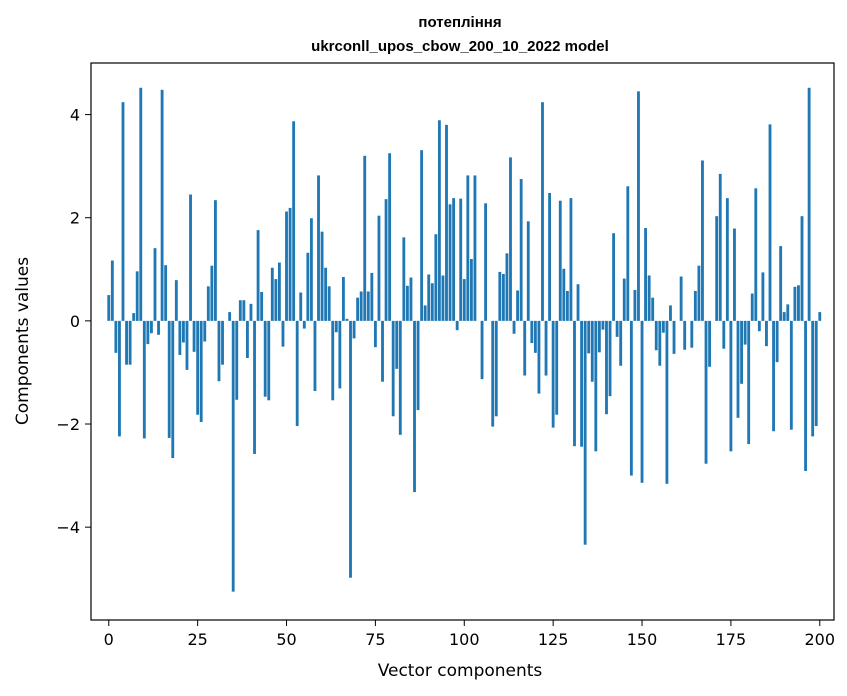 The height and width of the screenshot is (696, 847). What do you see at coordinates (197, 639) in the screenshot?
I see `x-tick-label: 25` at bounding box center [197, 639].